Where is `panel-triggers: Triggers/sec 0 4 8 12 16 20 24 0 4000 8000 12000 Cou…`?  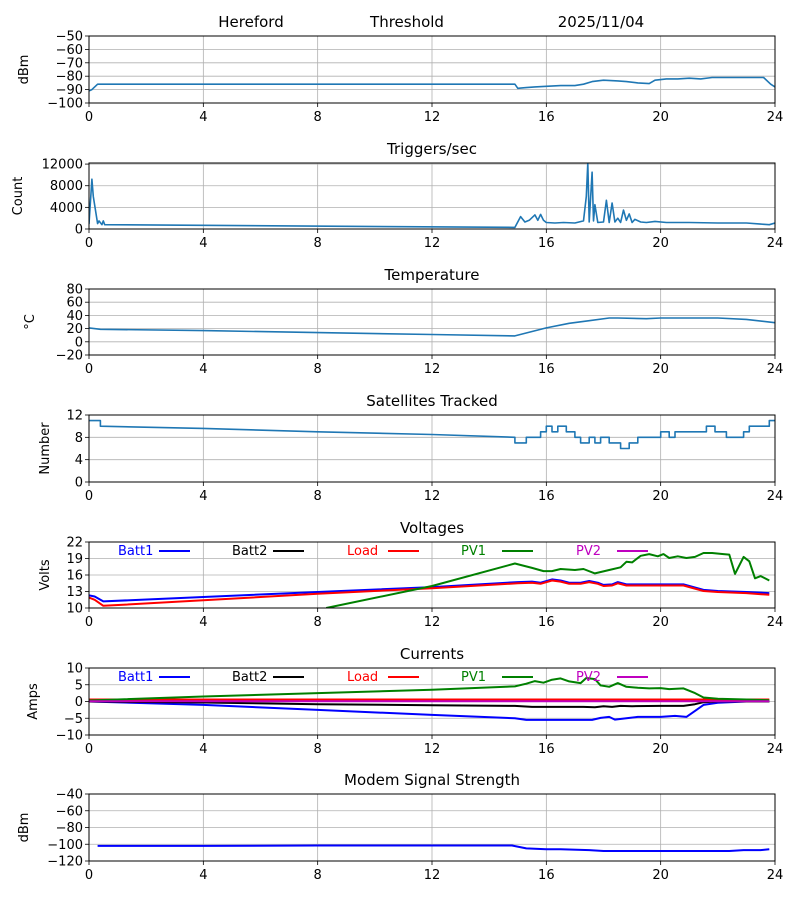
panel-triggers: Triggers/sec 0 4 8 12 16 20 24 0 4000 8000 12000 Cou… is located at coordinates (397, 195).